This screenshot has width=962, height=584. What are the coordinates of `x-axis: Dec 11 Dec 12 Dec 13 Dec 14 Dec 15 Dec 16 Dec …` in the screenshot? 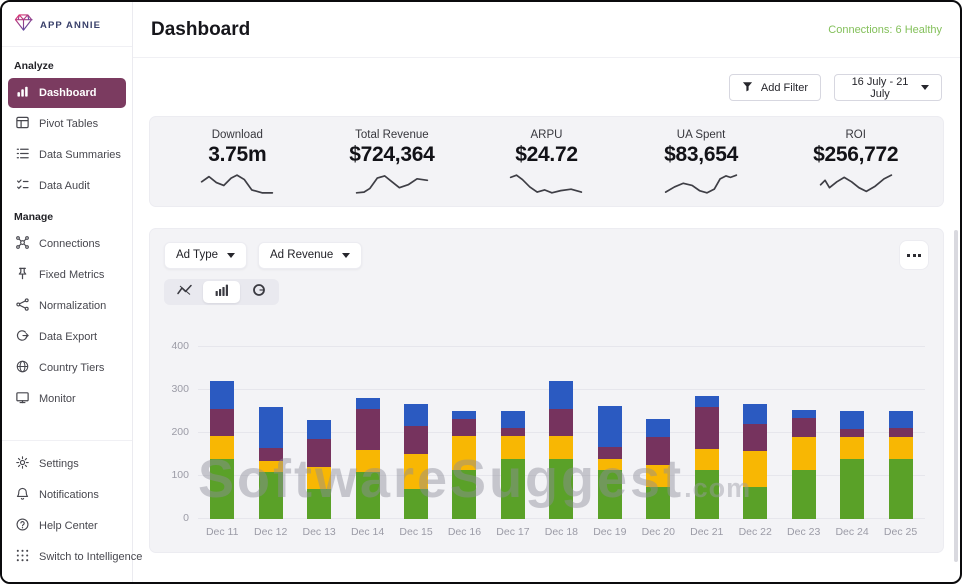 It's located at (563, 530).